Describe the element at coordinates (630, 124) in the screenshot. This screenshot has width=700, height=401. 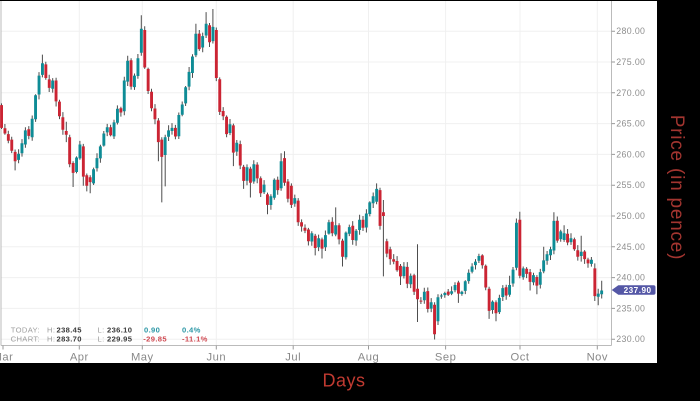
I see `svg-text: 265.00` at that location.